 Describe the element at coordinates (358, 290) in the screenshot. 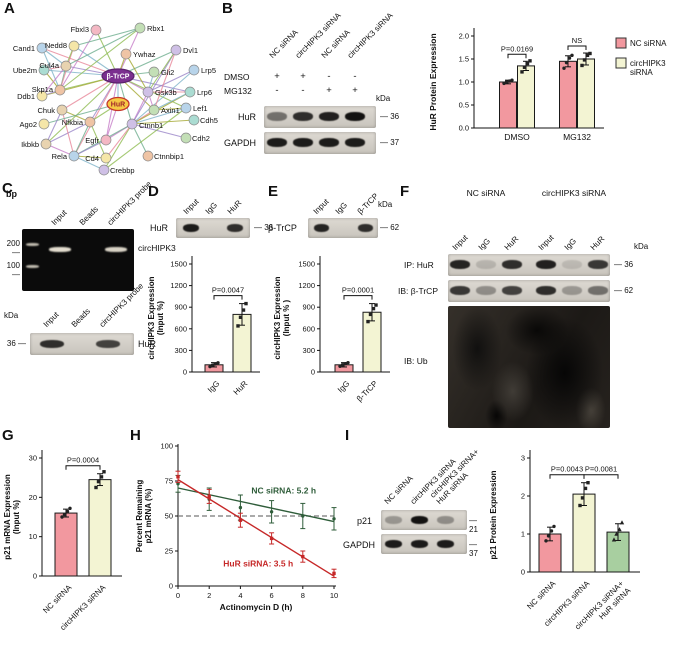

I see `p-value-label: P=0.0001` at that location.